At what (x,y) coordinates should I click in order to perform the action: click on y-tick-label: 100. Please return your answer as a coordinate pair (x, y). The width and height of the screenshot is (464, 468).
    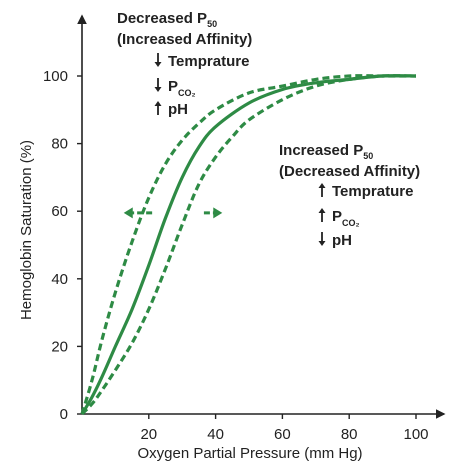
    Looking at the image, I should click on (55, 76).